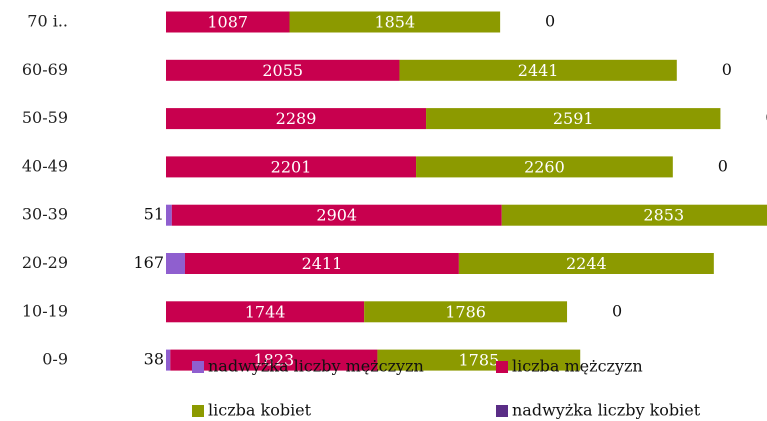 The height and width of the screenshot is (421, 767). I want to click on y-tick-label: 30-39, so click(45, 214).